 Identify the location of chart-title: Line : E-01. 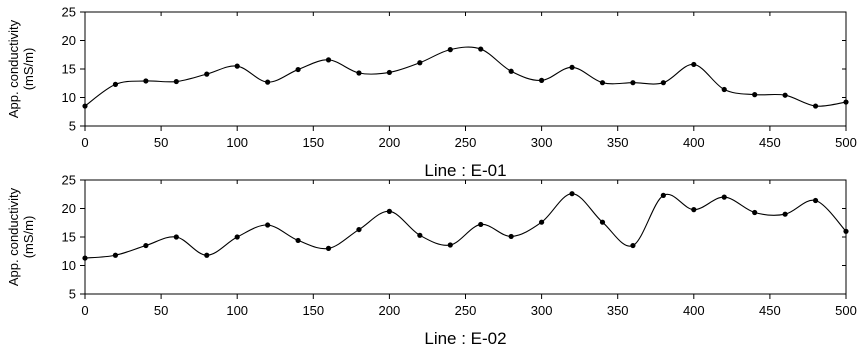
(465, 170).